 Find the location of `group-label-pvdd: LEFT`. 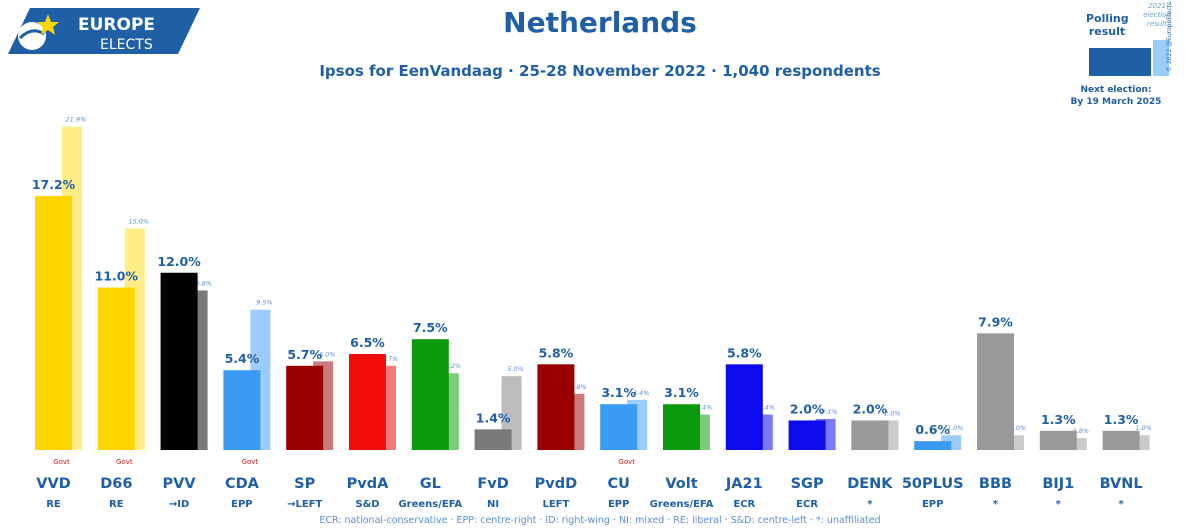

group-label-pvdd: LEFT is located at coordinates (555, 504).